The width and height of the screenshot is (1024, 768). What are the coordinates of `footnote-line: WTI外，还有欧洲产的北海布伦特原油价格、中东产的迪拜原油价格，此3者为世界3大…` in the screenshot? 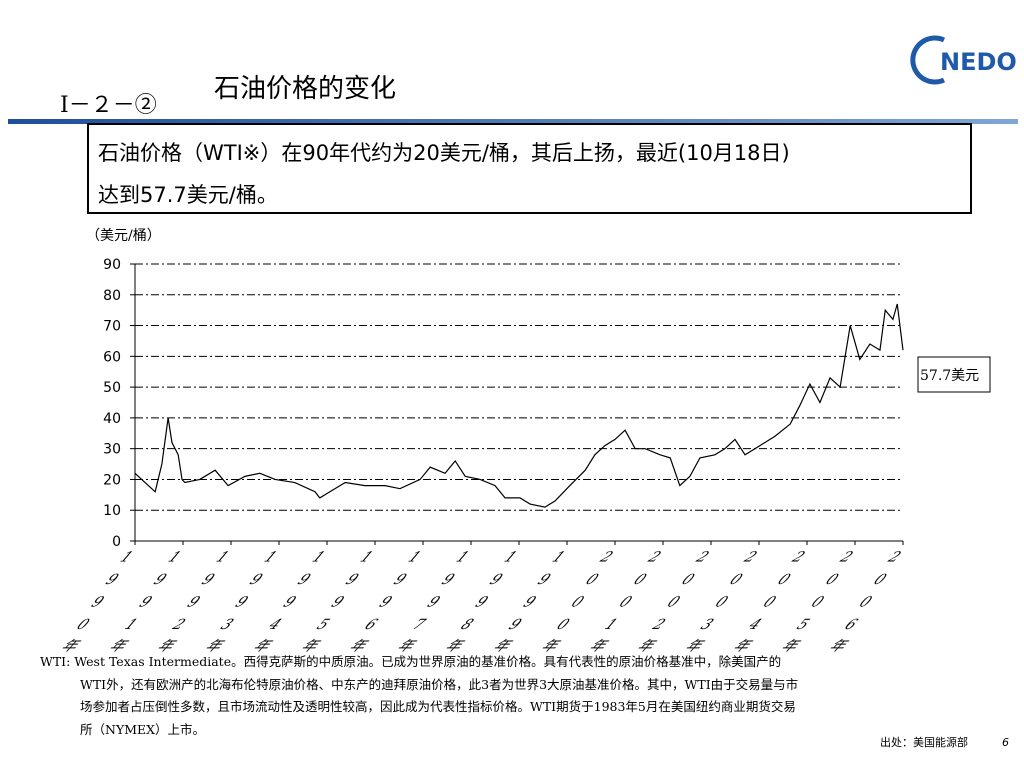 It's located at (439, 684).